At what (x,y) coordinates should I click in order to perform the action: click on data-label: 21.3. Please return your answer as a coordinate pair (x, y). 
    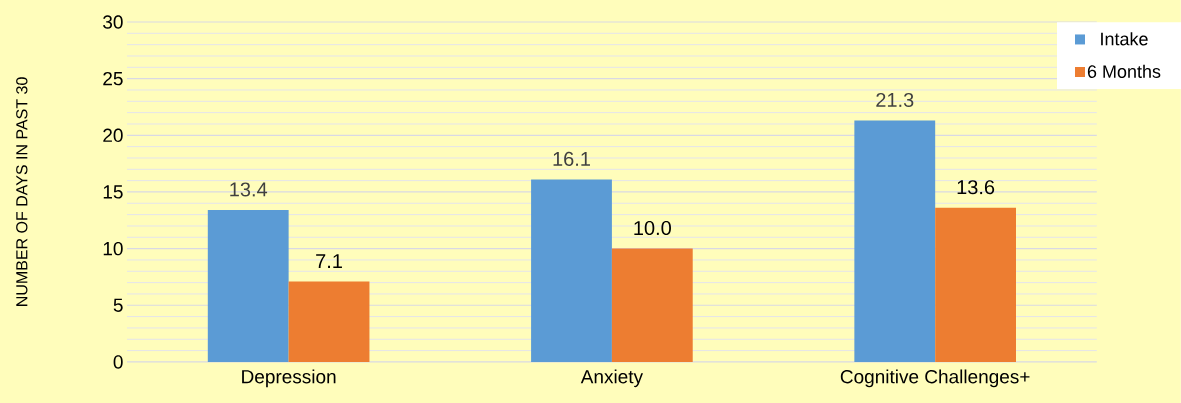
    Looking at the image, I should click on (895, 100).